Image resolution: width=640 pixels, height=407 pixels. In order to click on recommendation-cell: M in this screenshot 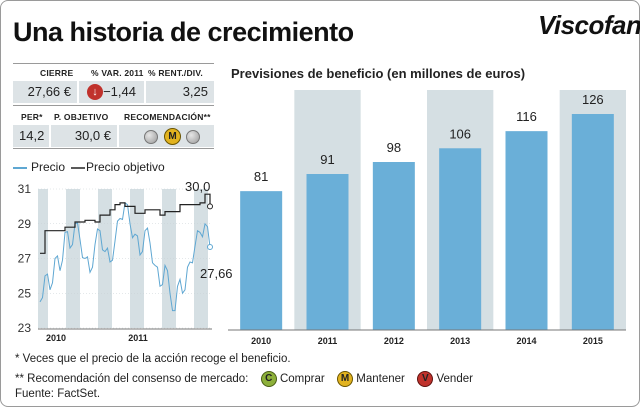, I will do `click(166, 136)`.